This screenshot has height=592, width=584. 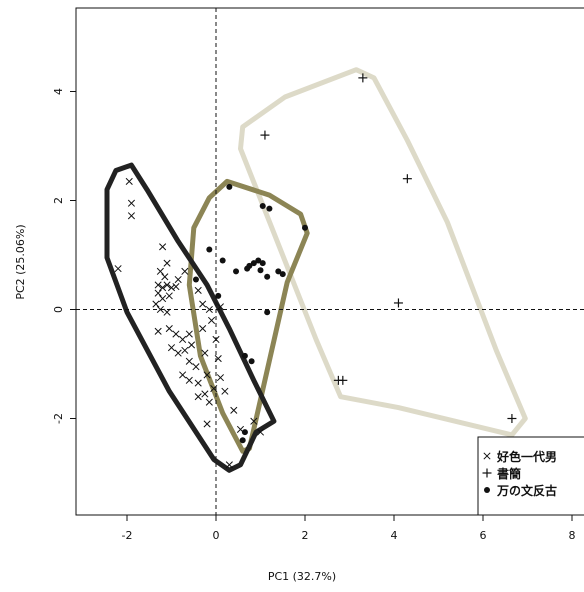 What do you see at coordinates (302, 576) in the screenshot?
I see `x-axis-title: PC1 (32.7%)` at bounding box center [302, 576].